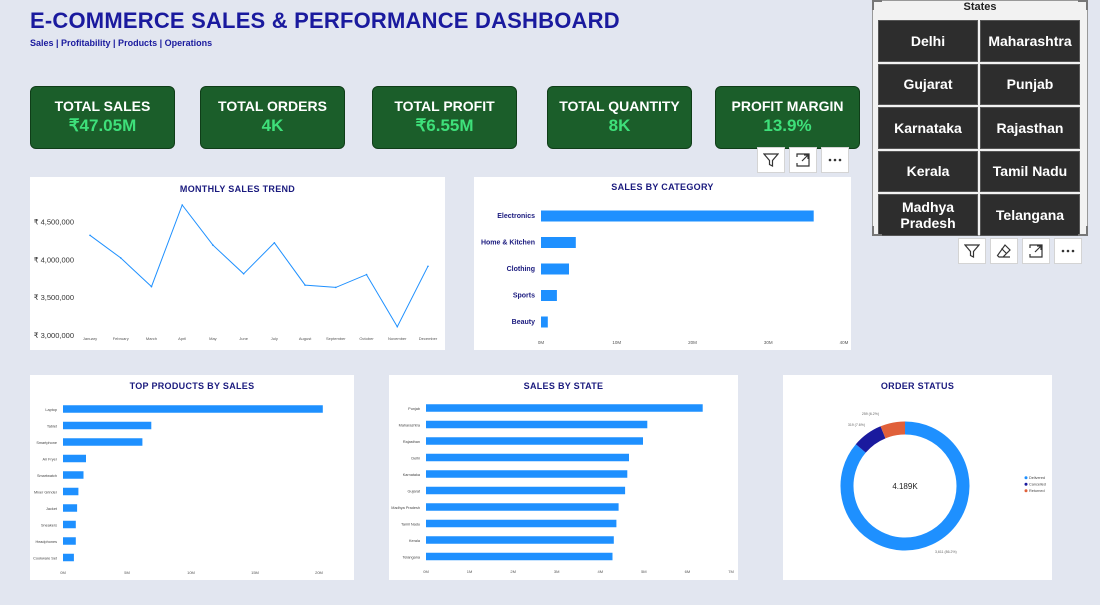 Image resolution: width=1100 pixels, height=605 pixels. I want to click on category-label: Punjab, so click(414, 409).